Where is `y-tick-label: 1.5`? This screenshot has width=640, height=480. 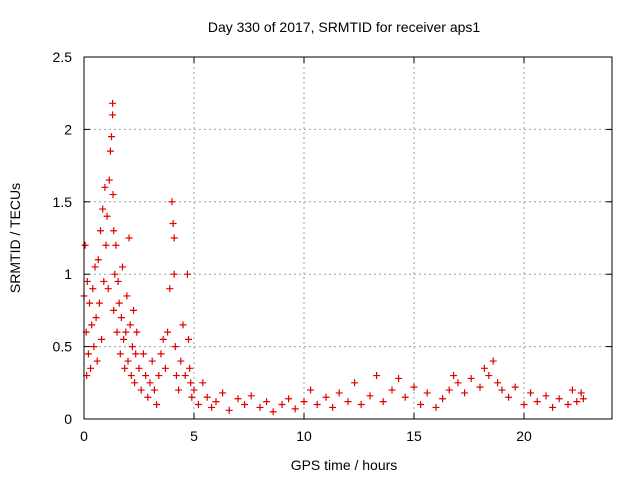 y-tick-label: 1.5 is located at coordinates (63, 202).